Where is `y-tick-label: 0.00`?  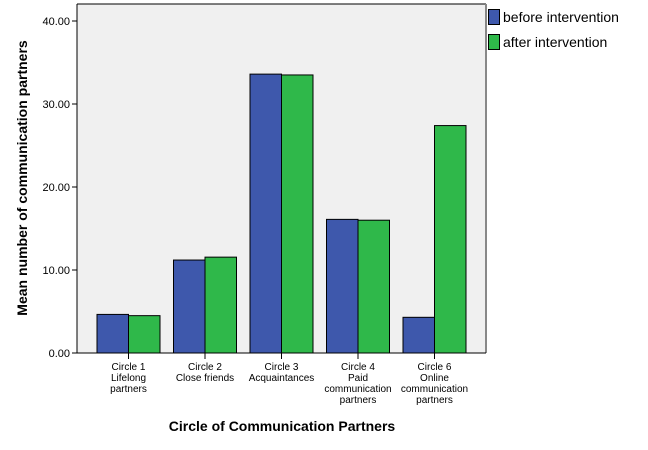 y-tick-label: 0.00 is located at coordinates (59, 354).